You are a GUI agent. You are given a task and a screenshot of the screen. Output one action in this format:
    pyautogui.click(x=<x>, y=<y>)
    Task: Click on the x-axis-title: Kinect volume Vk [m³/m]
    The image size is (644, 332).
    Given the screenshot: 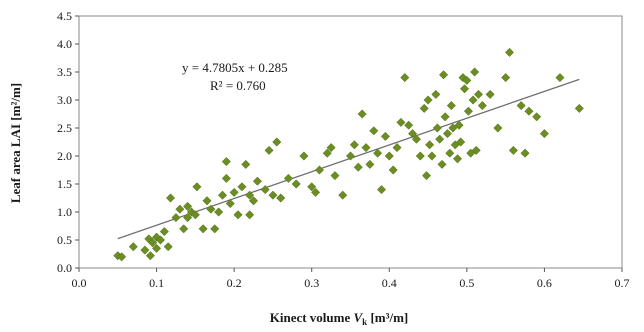 What is the action you would take?
    pyautogui.click(x=339, y=318)
    